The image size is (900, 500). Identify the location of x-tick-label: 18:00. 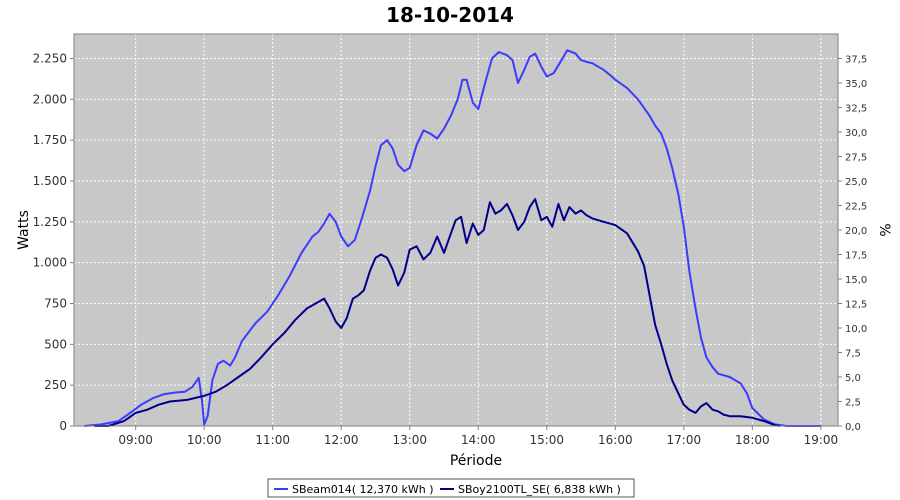
(752, 440).